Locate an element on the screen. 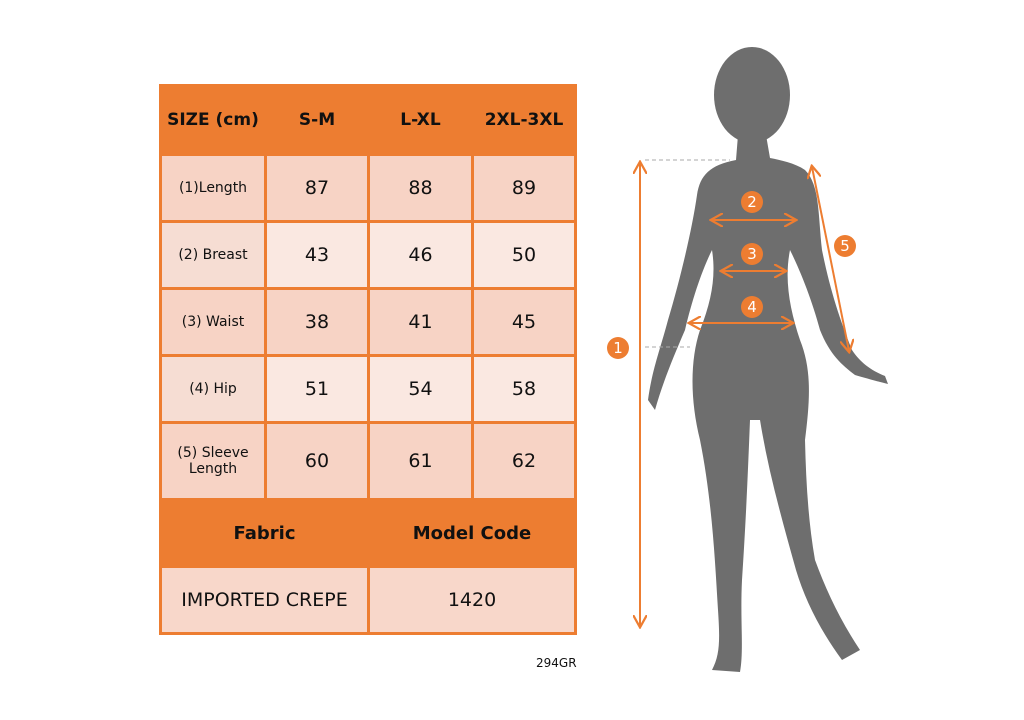 The height and width of the screenshot is (720, 1024). cell: 62 is located at coordinates (524, 461).